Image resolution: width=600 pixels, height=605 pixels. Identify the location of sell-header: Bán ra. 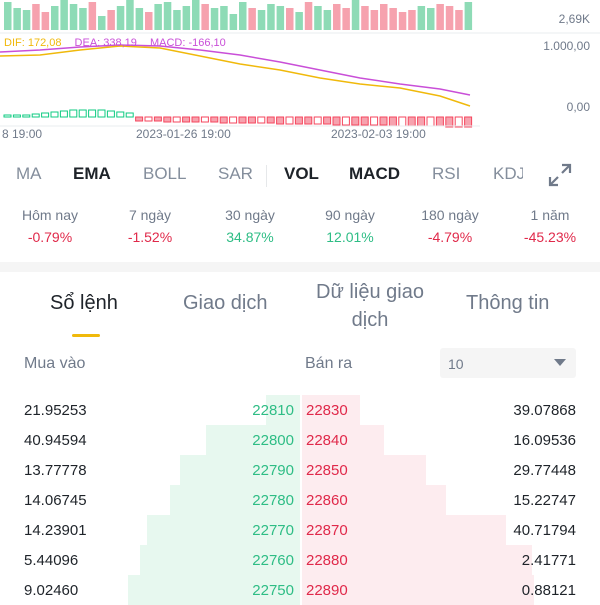
(329, 363).